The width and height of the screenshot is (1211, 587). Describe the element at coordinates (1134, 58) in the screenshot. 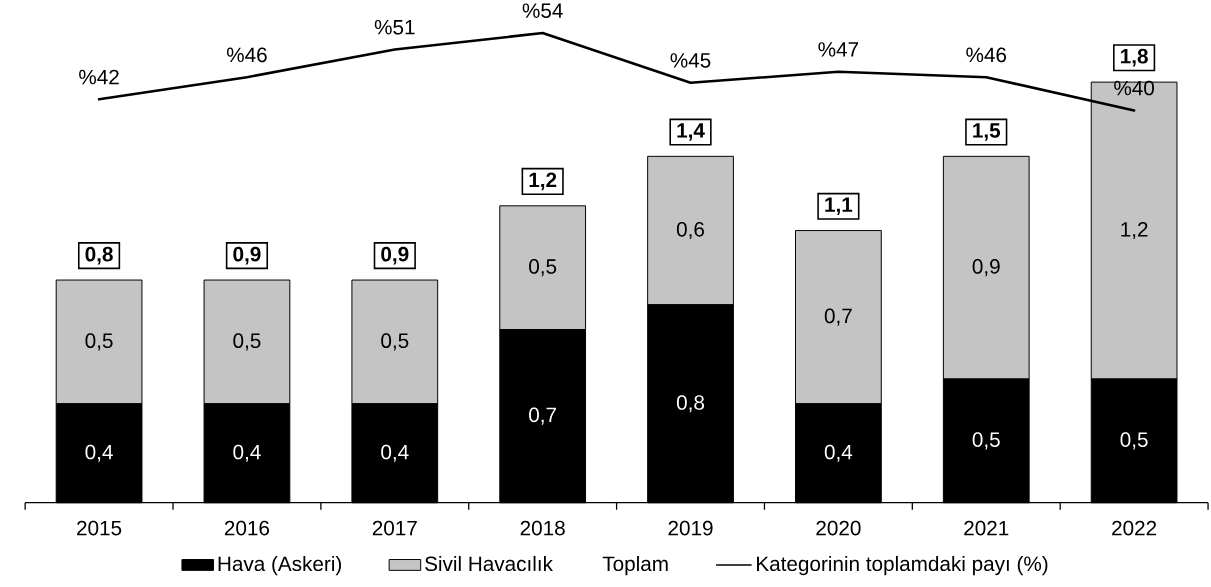

I see `total-label: 1,8` at that location.